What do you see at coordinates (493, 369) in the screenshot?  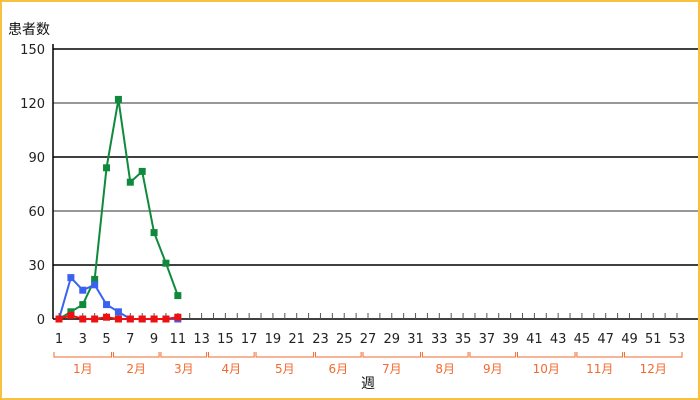 I see `month-label: 9月` at bounding box center [493, 369].